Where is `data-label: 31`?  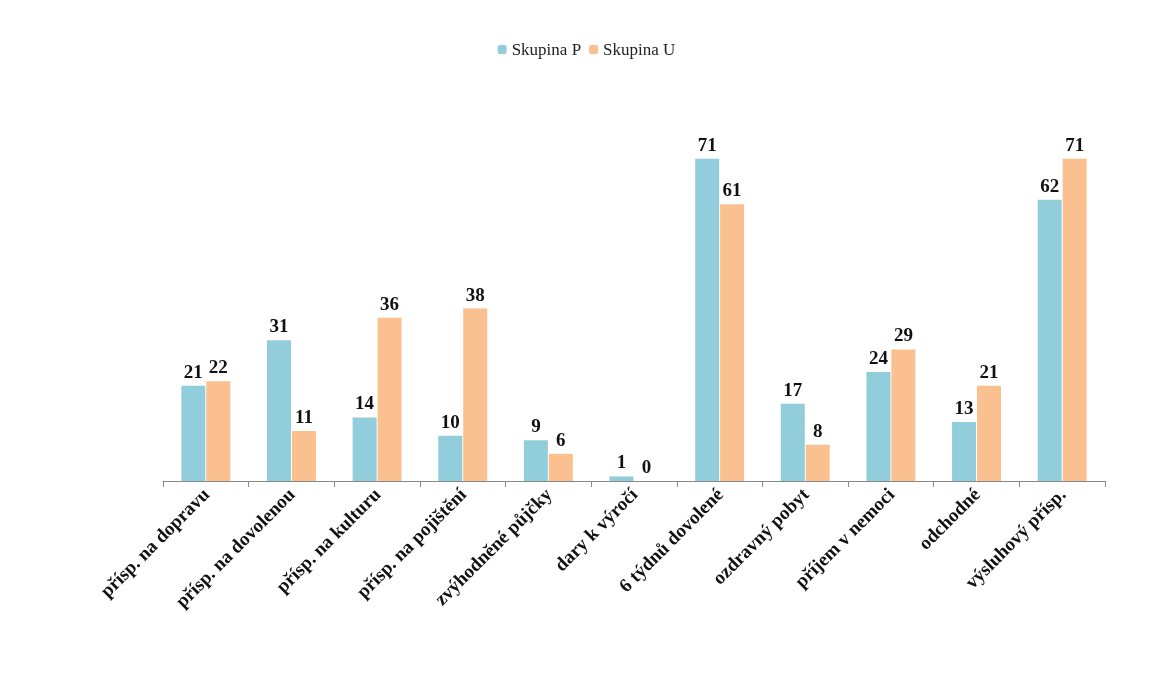 data-label: 31 is located at coordinates (279, 326).